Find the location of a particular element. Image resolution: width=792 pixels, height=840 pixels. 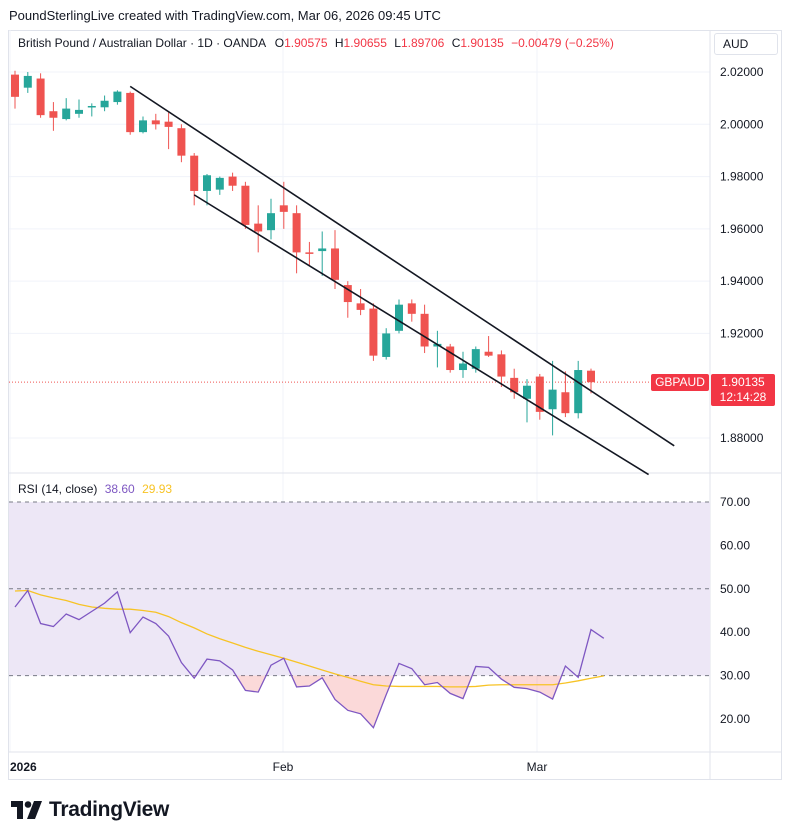

currency-button: AUD is located at coordinates (746, 44).